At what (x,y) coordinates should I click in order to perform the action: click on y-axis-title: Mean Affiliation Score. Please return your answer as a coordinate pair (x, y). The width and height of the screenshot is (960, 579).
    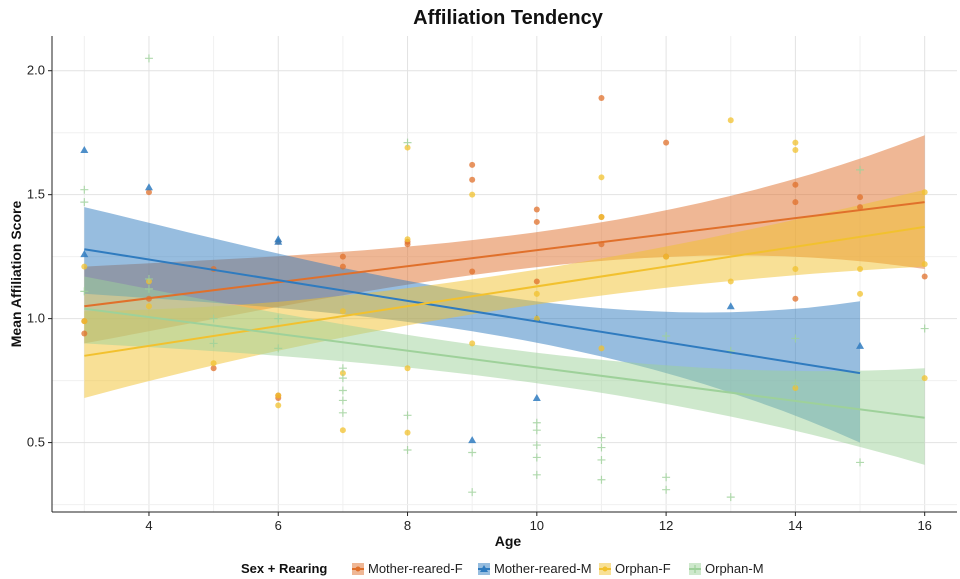
    Looking at the image, I should click on (16, 274).